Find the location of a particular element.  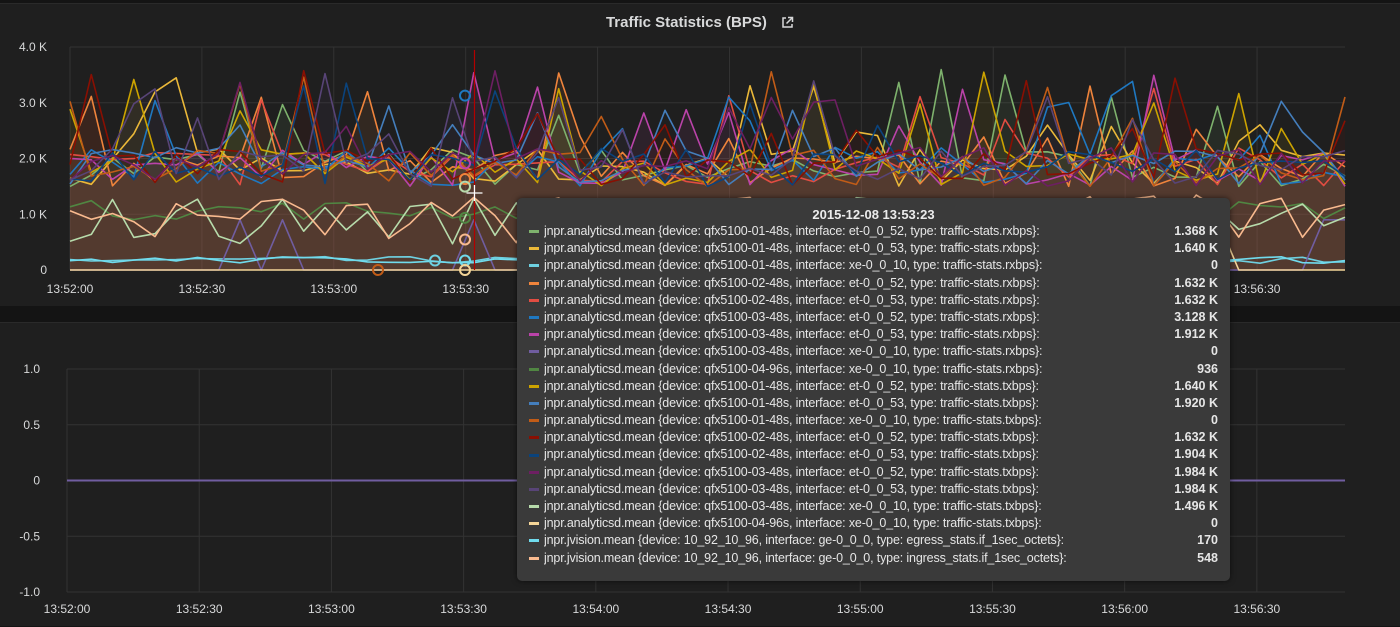

y-tick-label: 1.0 K is located at coordinates (33, 214).